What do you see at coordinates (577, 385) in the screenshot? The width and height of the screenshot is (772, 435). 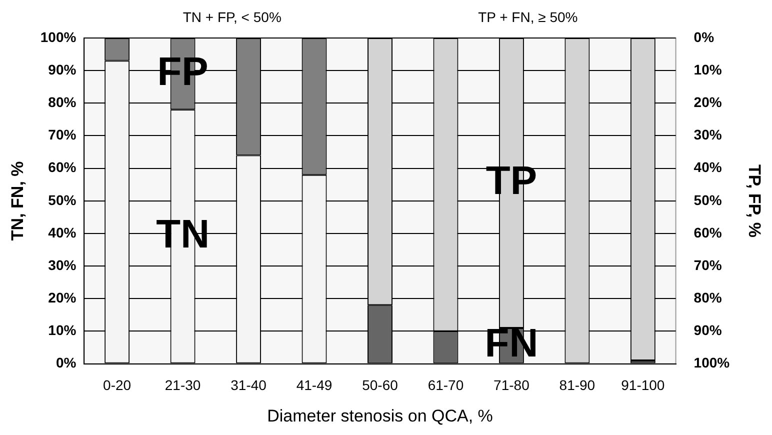 I see `x-tick-label: 81-90` at bounding box center [577, 385].